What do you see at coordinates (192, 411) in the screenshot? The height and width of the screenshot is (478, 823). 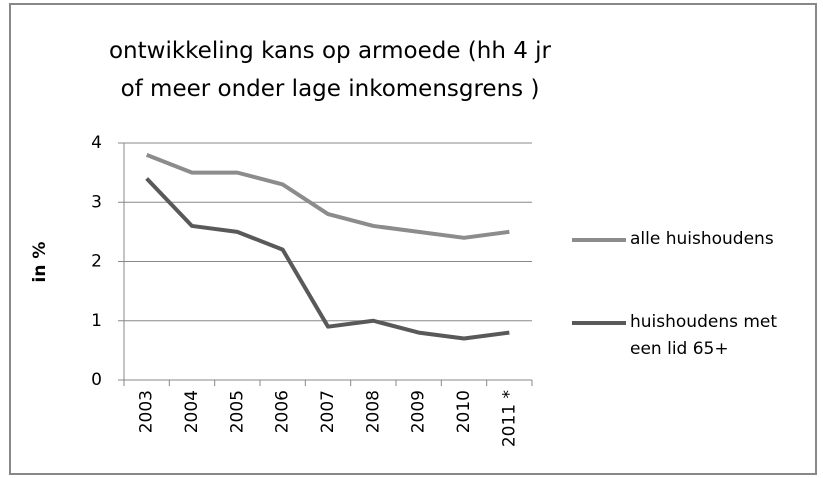 I see `x-tick-label: 2004` at bounding box center [192, 411].